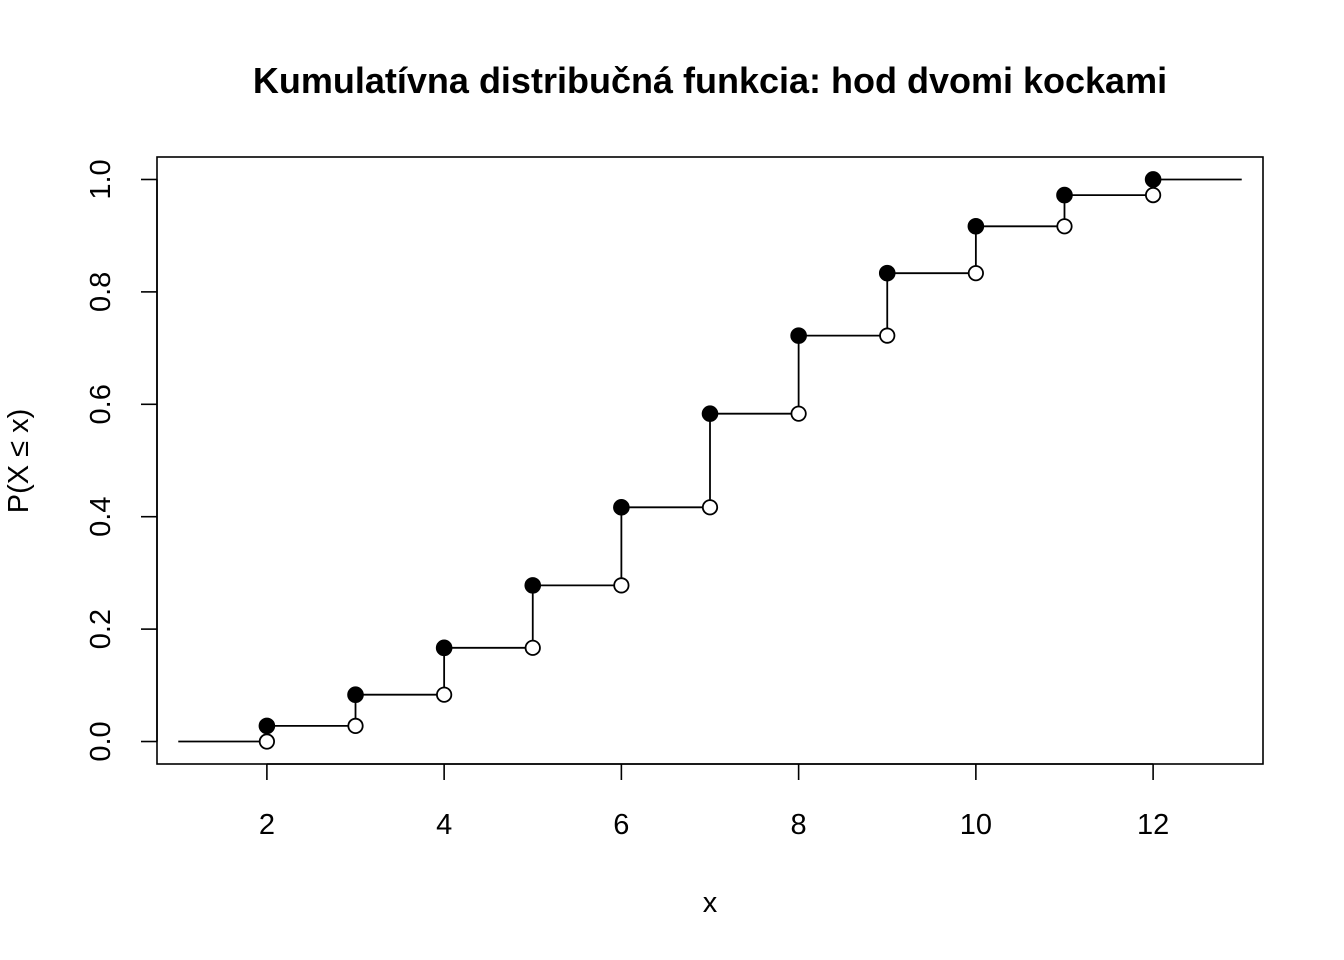 This screenshot has width=1344, height=960. I want to click on x-axis: 2 4 6 8 10 12, so click(714, 802).